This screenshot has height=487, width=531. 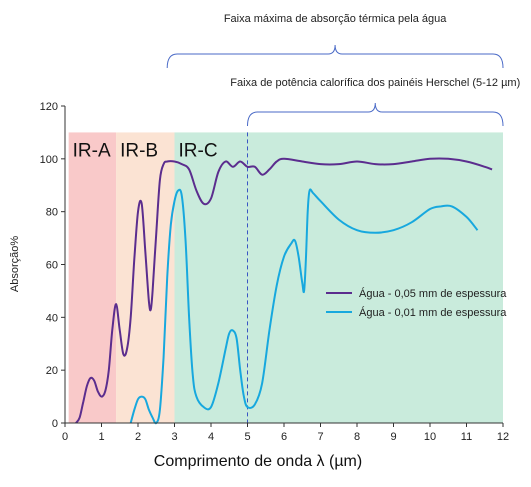 I want to click on x-tick-label: 5, so click(x=247, y=437).